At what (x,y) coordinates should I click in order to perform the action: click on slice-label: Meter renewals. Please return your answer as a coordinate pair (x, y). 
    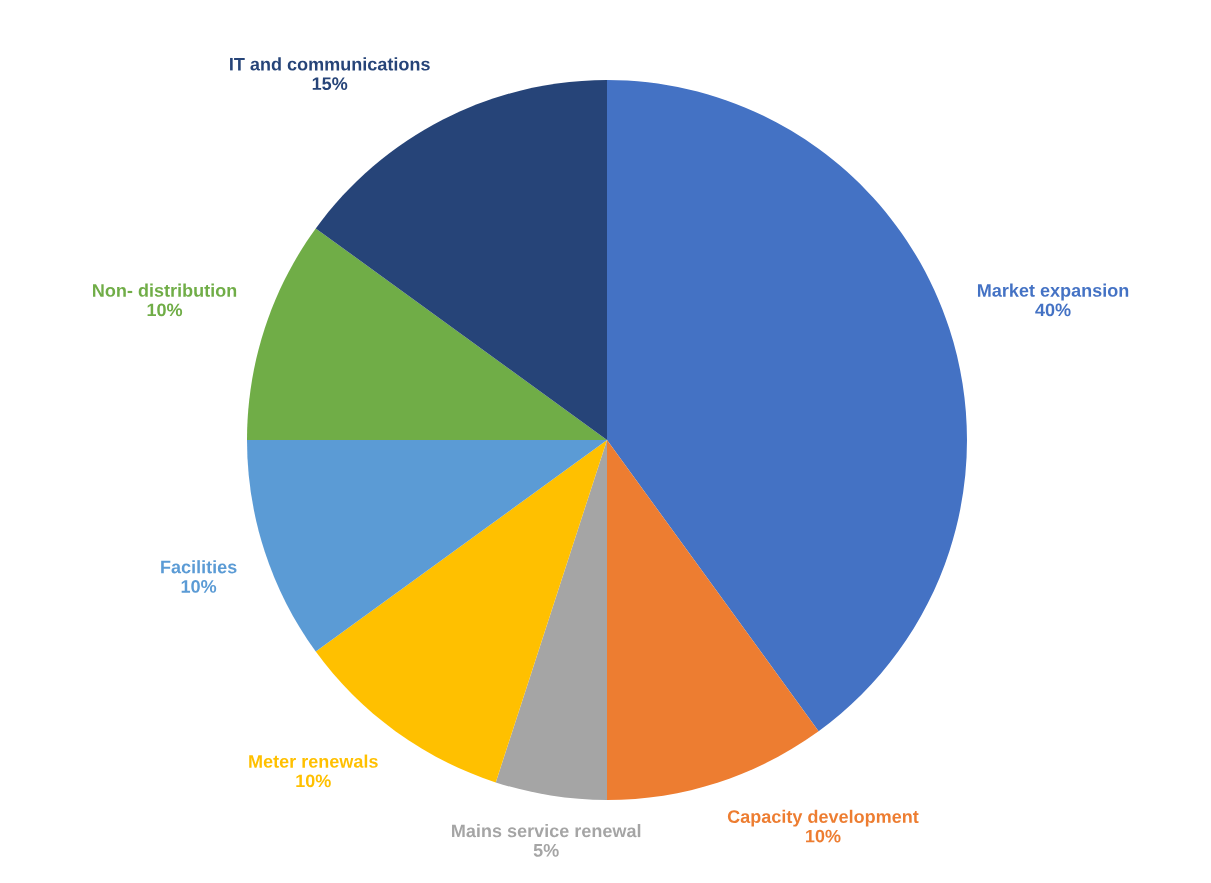
    Looking at the image, I should click on (313, 761).